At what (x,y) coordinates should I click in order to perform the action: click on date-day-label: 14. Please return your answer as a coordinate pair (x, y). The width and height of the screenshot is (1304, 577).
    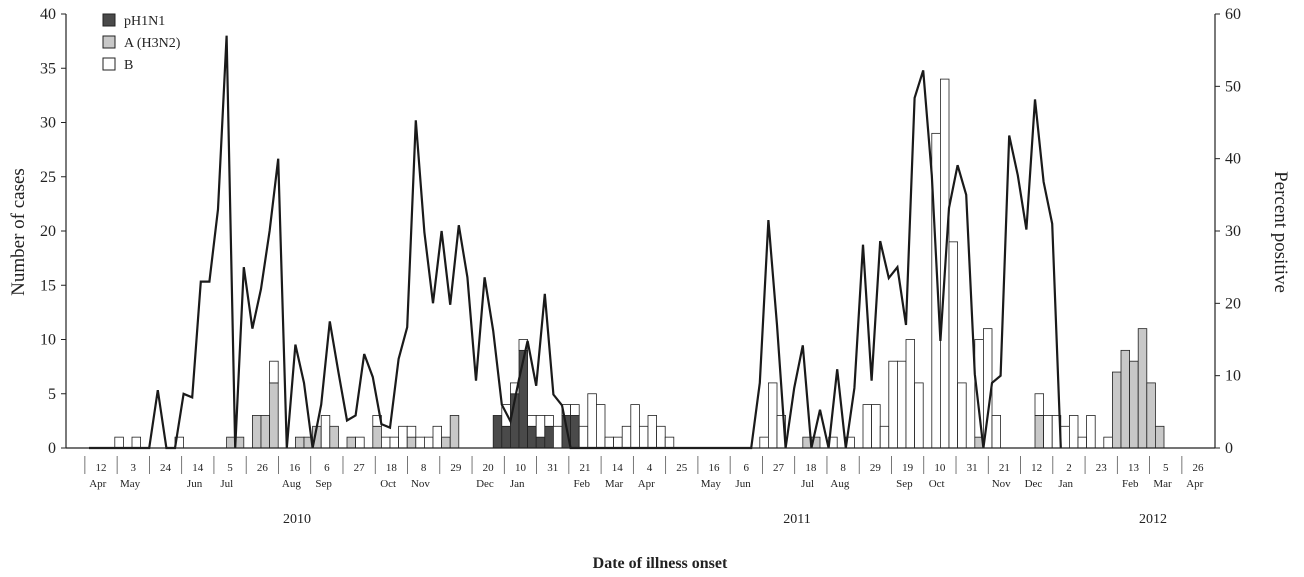
    Looking at the image, I should click on (198, 468).